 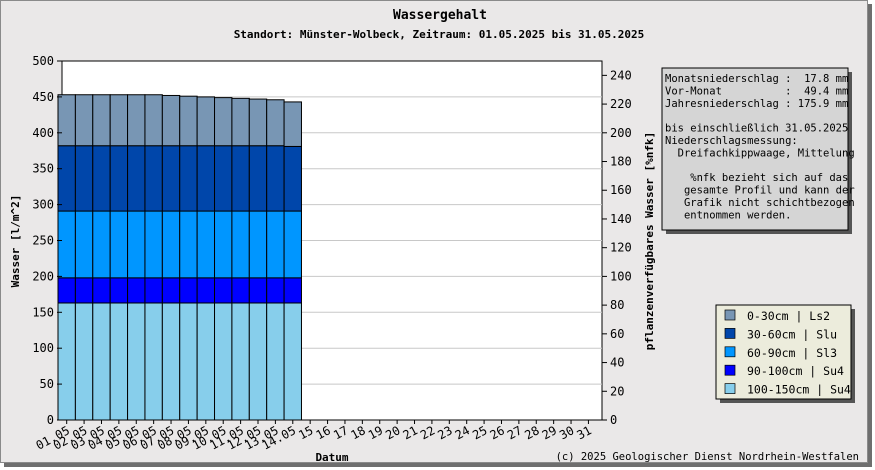 I want to click on y-axis-label: Wasser [l/m^2], so click(x=15, y=241).